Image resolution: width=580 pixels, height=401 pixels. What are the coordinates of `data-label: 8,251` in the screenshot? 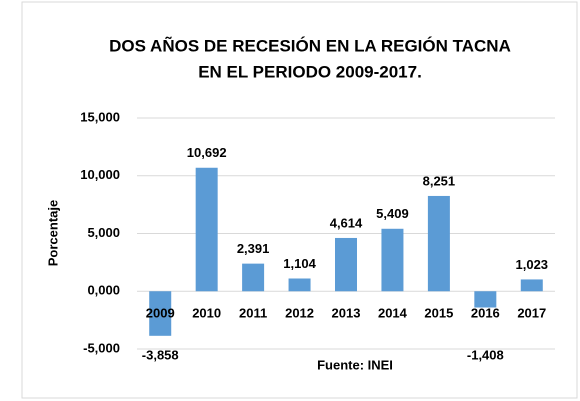 It's located at (439, 180).